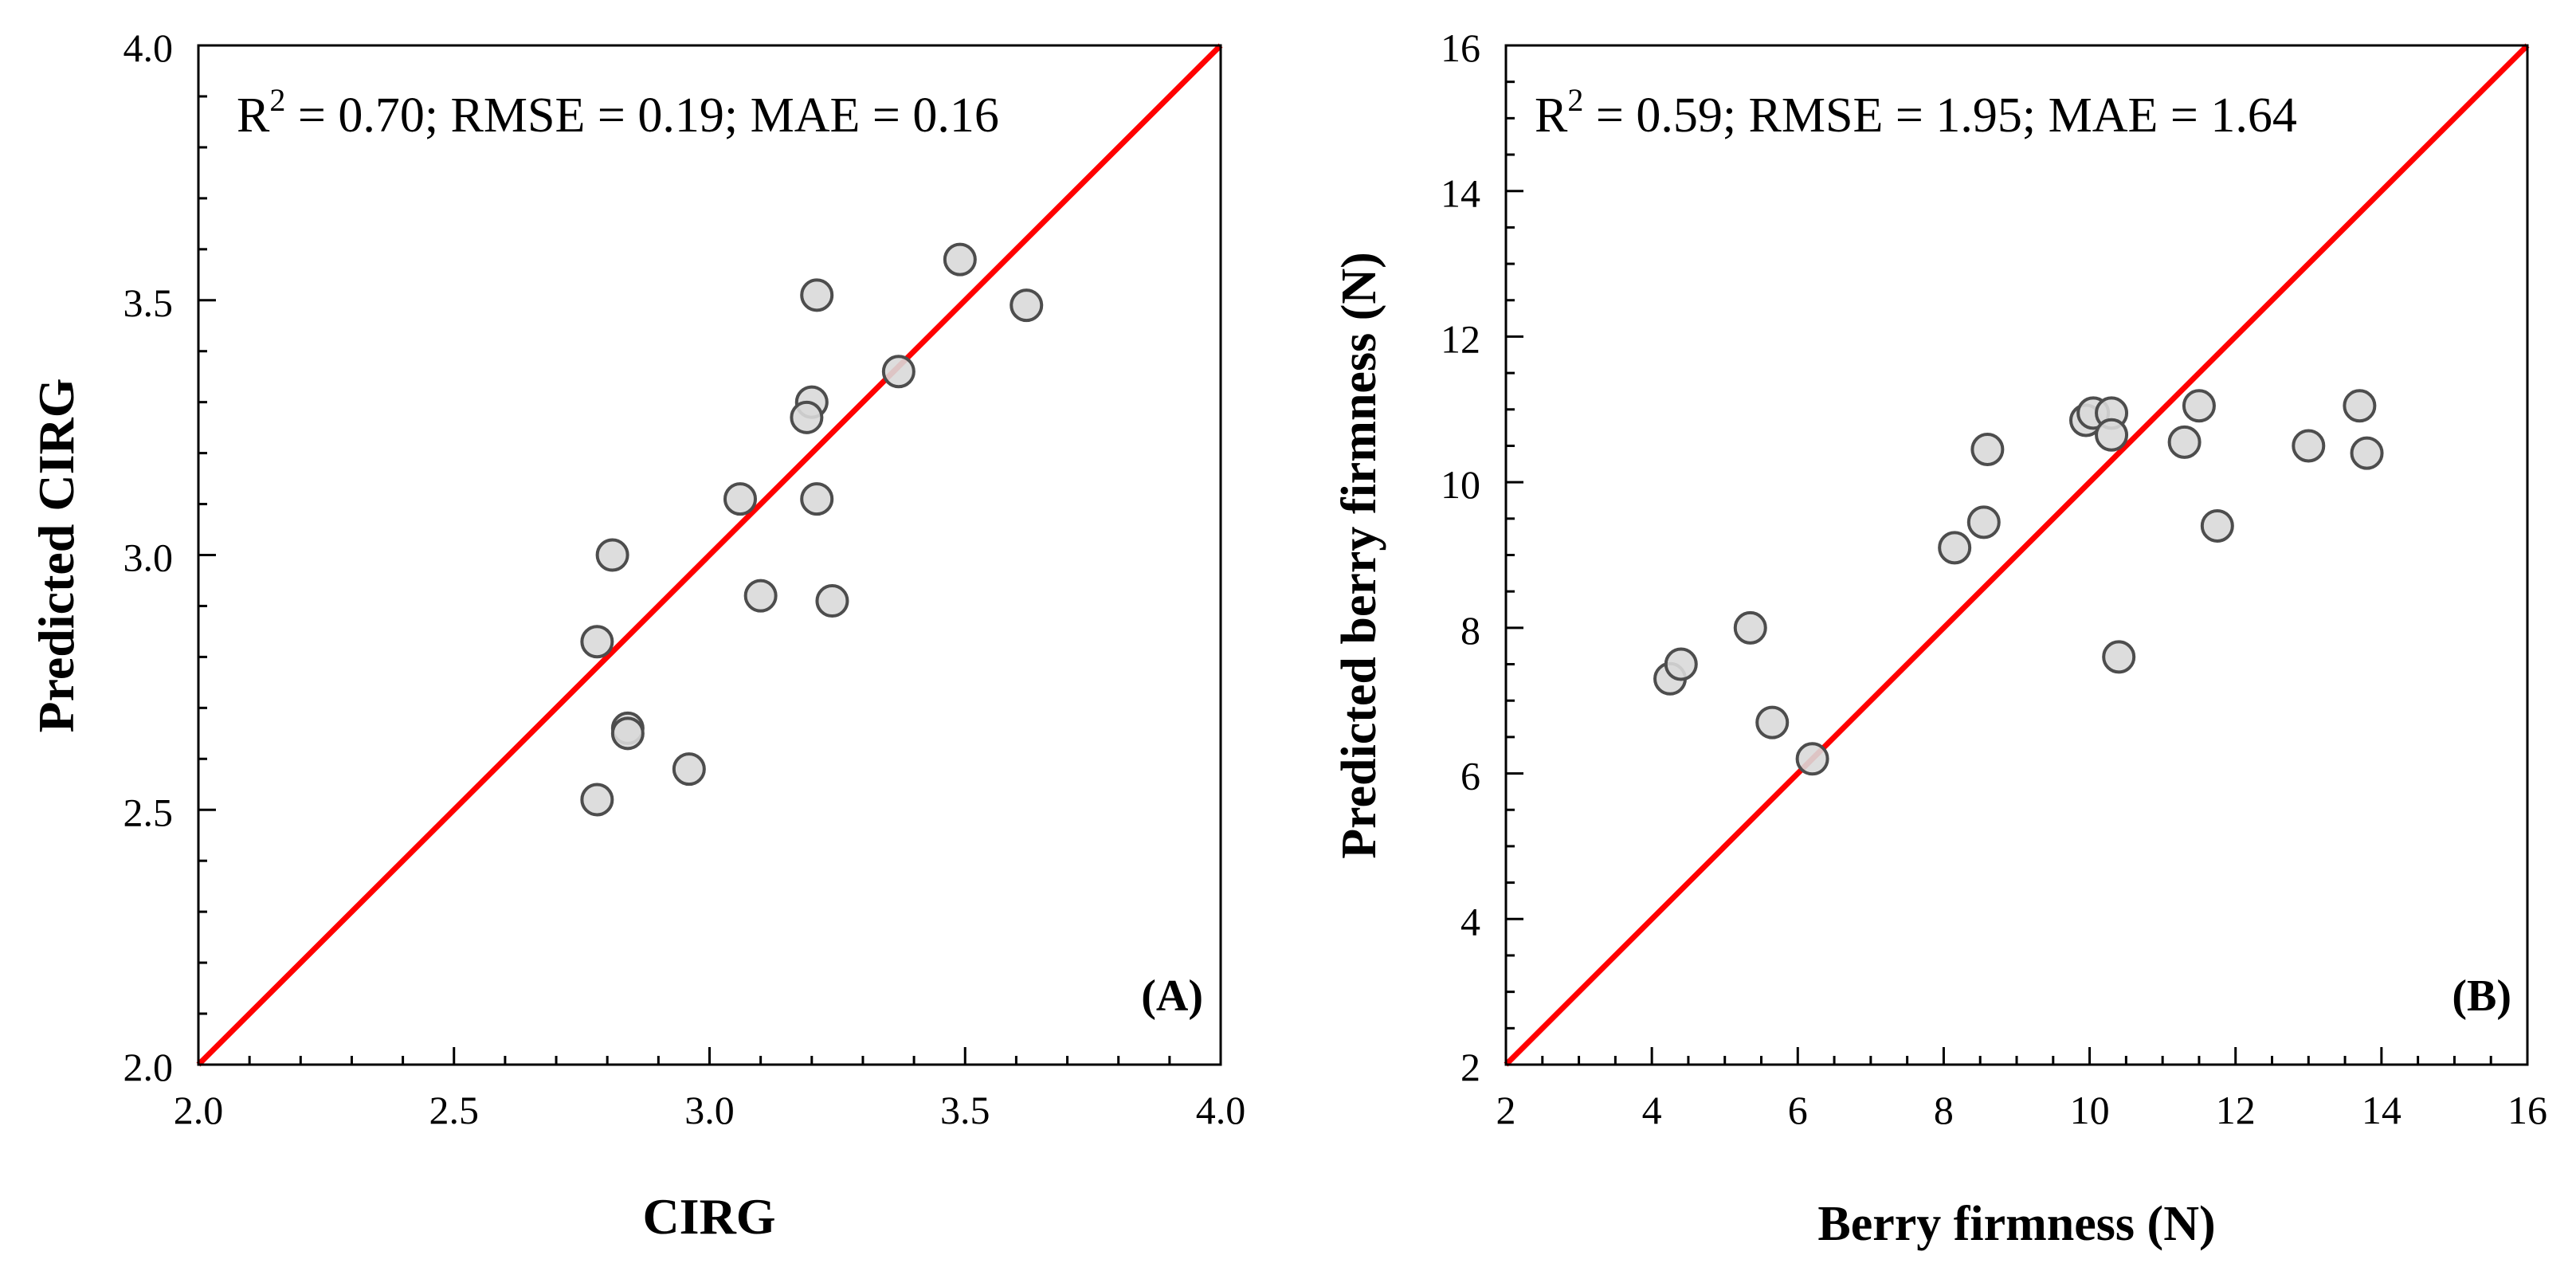 Image resolution: width=2576 pixels, height=1275 pixels. Describe the element at coordinates (56, 556) in the screenshot. I see `y-axis-label: Predicted CIRG` at that location.